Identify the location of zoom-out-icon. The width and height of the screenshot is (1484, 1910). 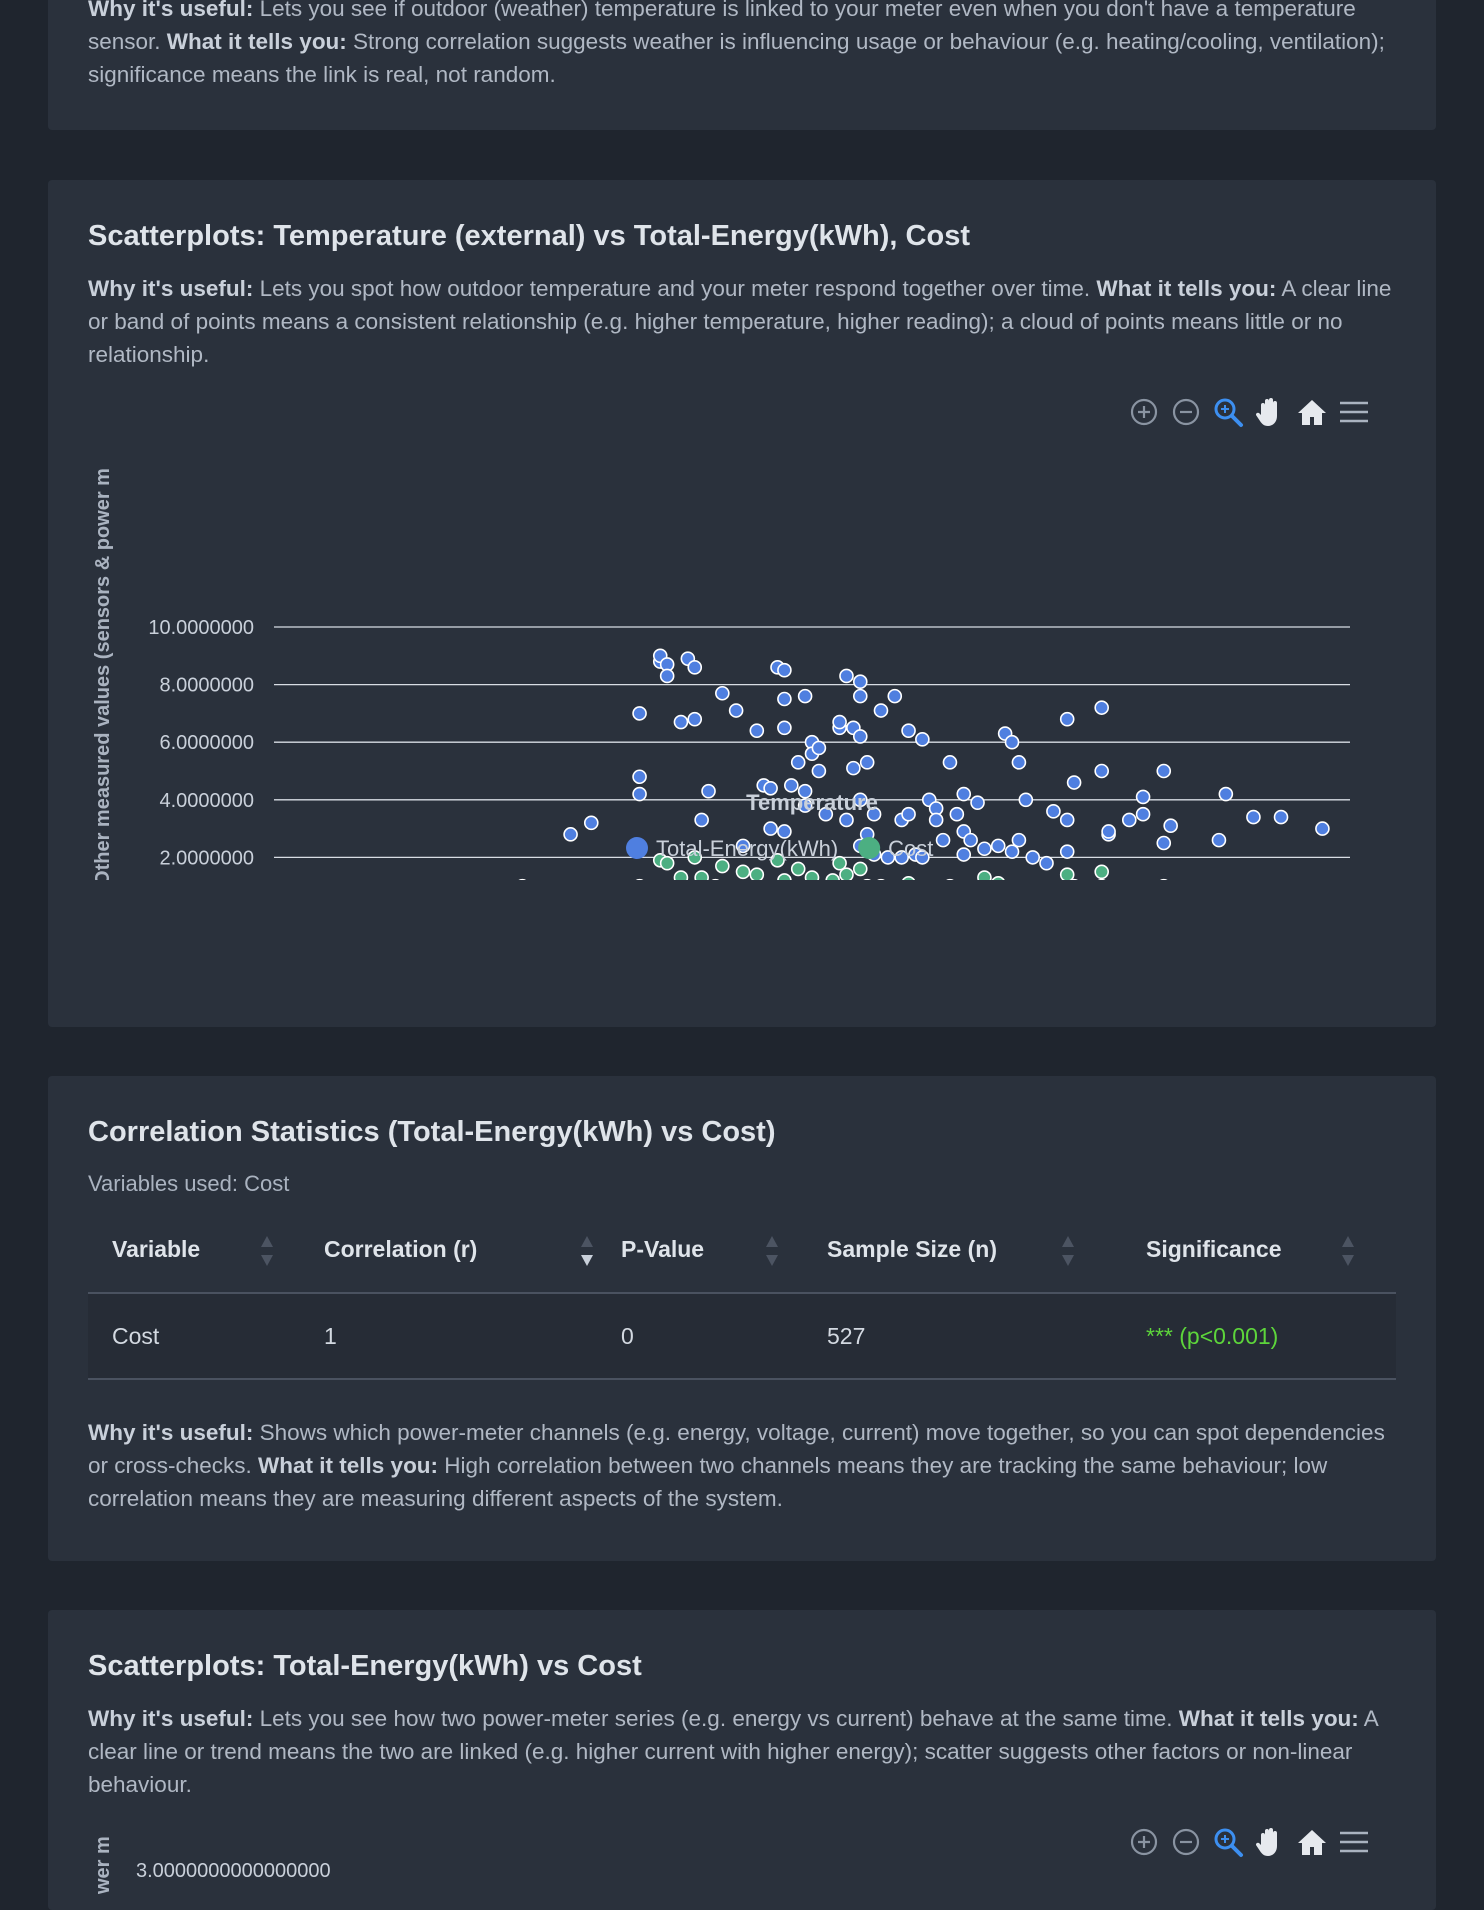
(1186, 1842).